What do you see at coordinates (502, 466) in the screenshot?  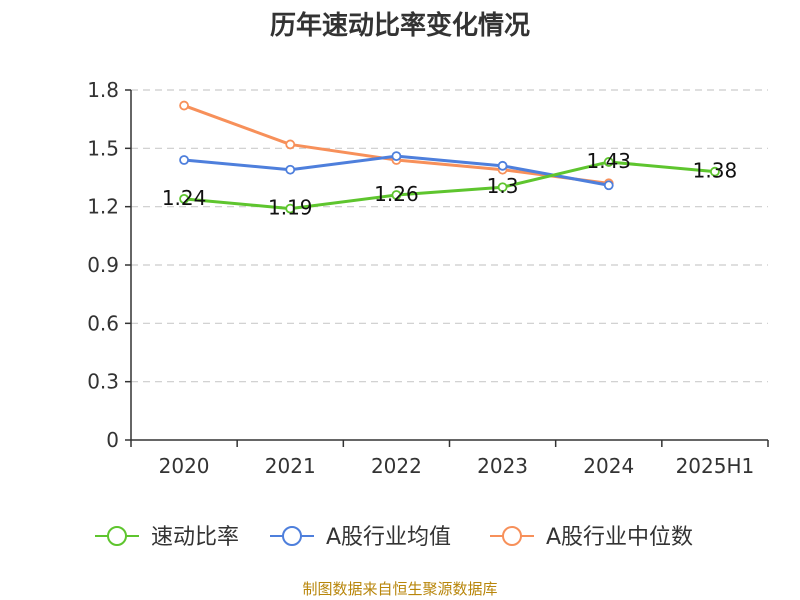 I see `x-tick-label: 2023` at bounding box center [502, 466].